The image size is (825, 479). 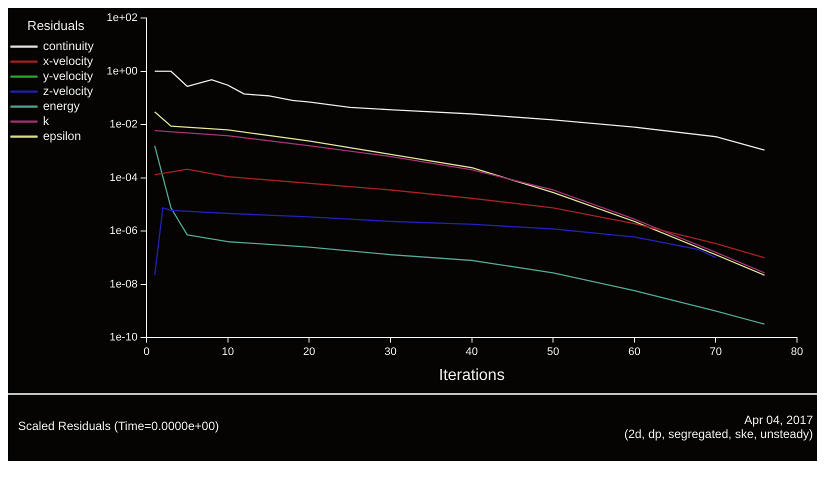 I want to click on x-tick-label: 70, so click(x=716, y=352).